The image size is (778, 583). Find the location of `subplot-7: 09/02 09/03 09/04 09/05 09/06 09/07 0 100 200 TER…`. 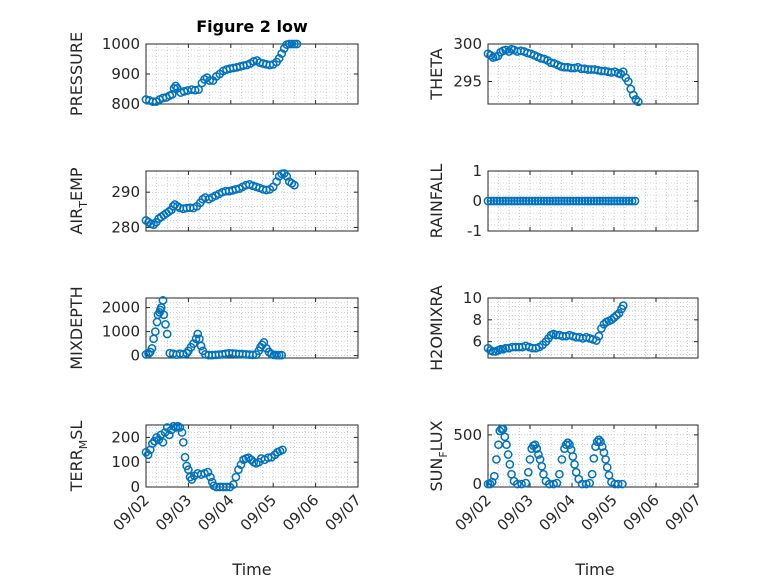

subplot-7: 09/02 09/03 09/04 09/05 09/06 09/07 0 100 200 TER… is located at coordinates (216, 478).